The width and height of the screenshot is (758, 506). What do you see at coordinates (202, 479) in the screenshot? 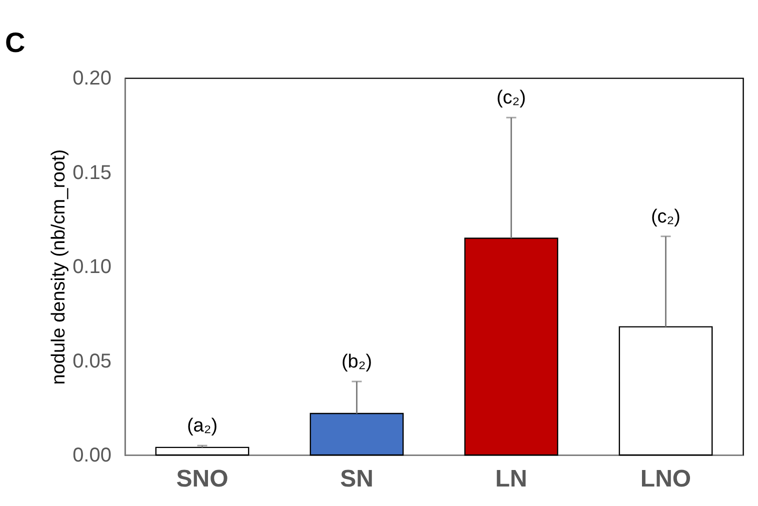
I see `x-tick-label: SNO` at bounding box center [202, 479].